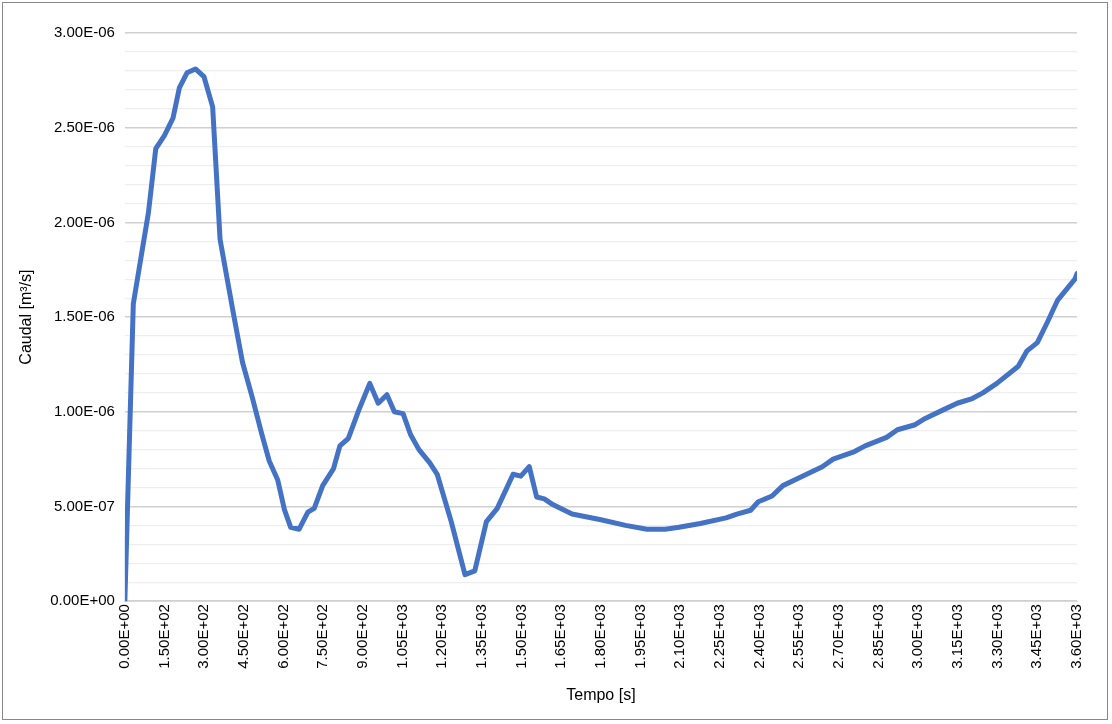 The width and height of the screenshot is (1112, 724). I want to click on x-tick-label: 2.10E+03, so click(679, 636).